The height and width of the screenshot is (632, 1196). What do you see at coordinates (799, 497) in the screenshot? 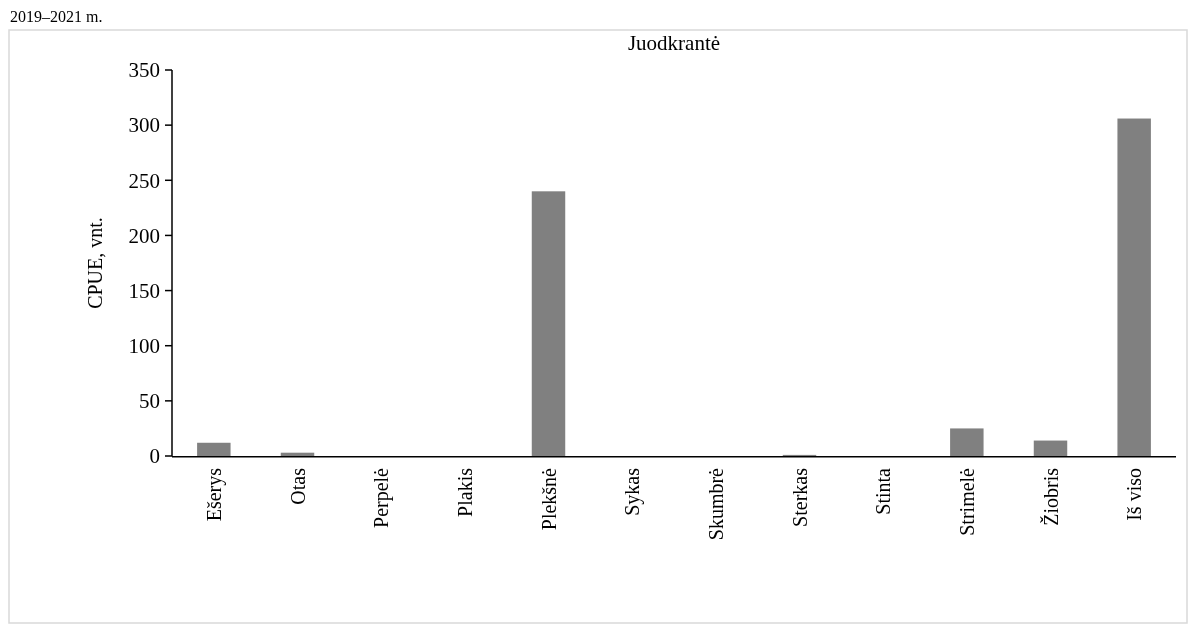
I see `x-tick-label: Sterkas` at bounding box center [799, 497].